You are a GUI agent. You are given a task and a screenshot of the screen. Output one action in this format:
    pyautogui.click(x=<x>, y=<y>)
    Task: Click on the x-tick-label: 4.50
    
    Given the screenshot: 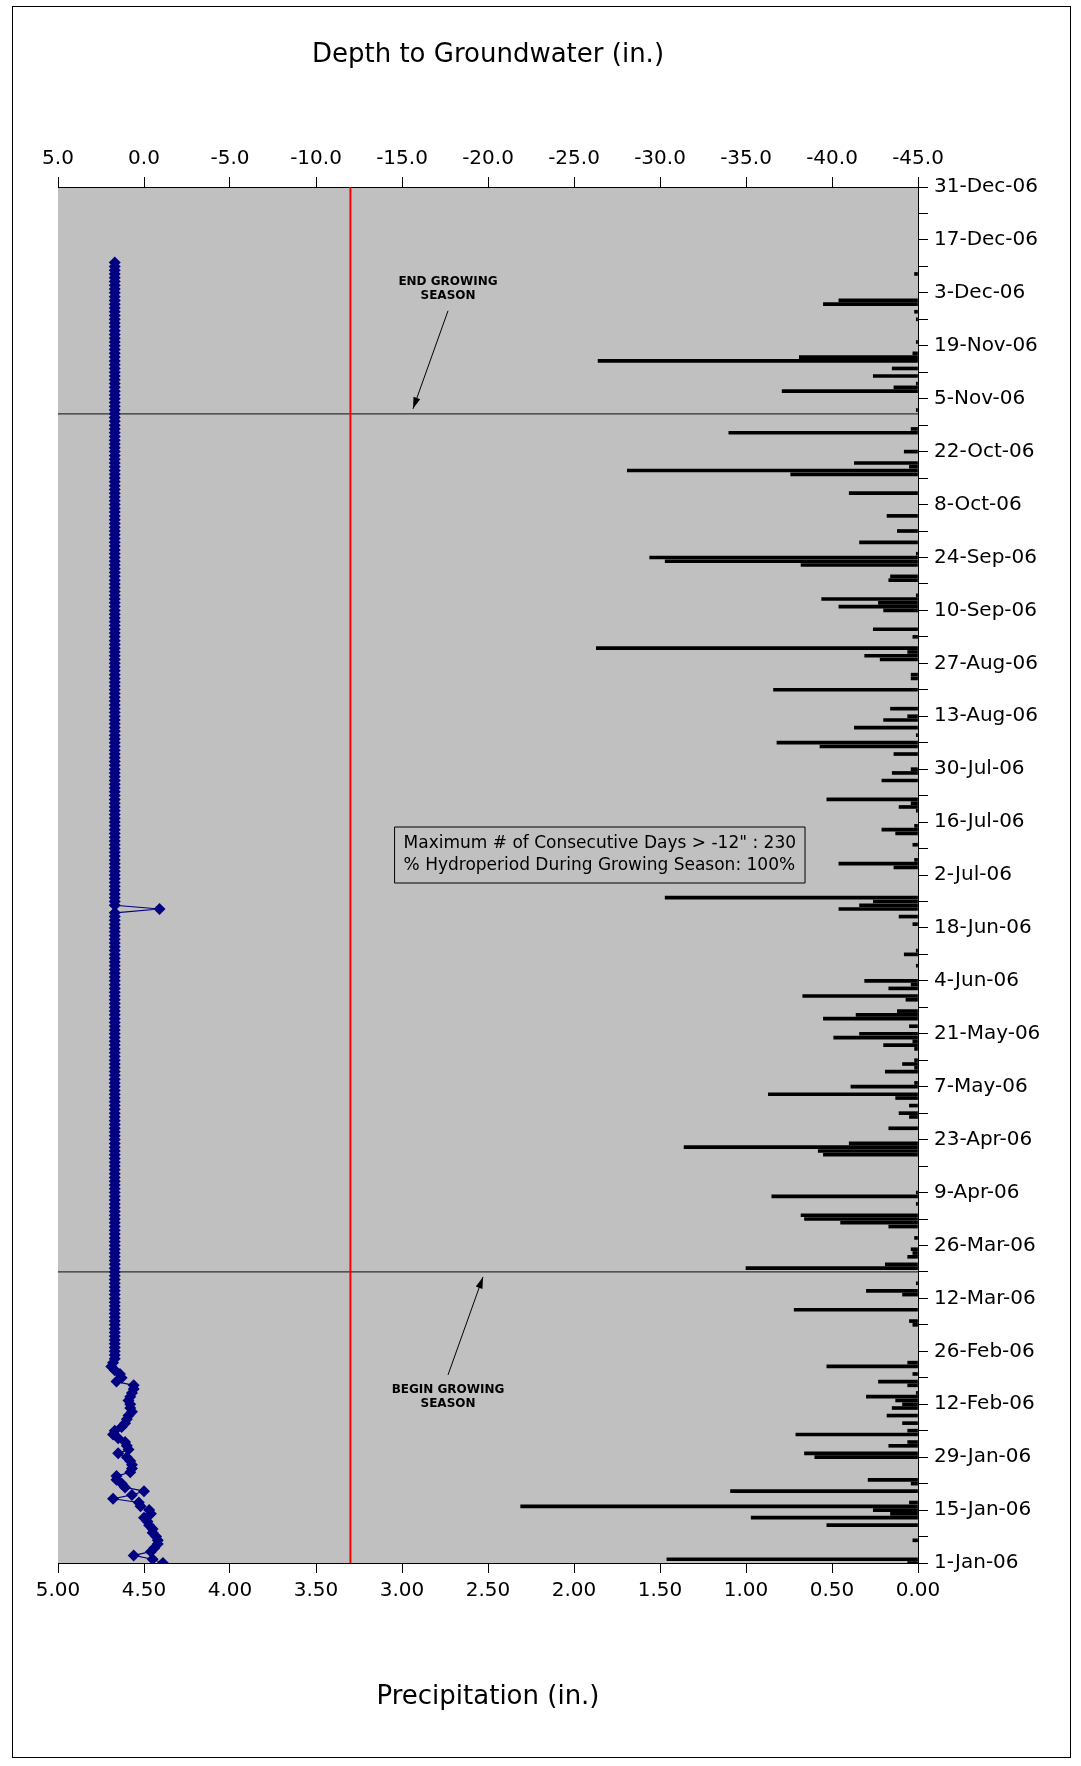 What is the action you would take?
    pyautogui.click(x=144, y=1589)
    